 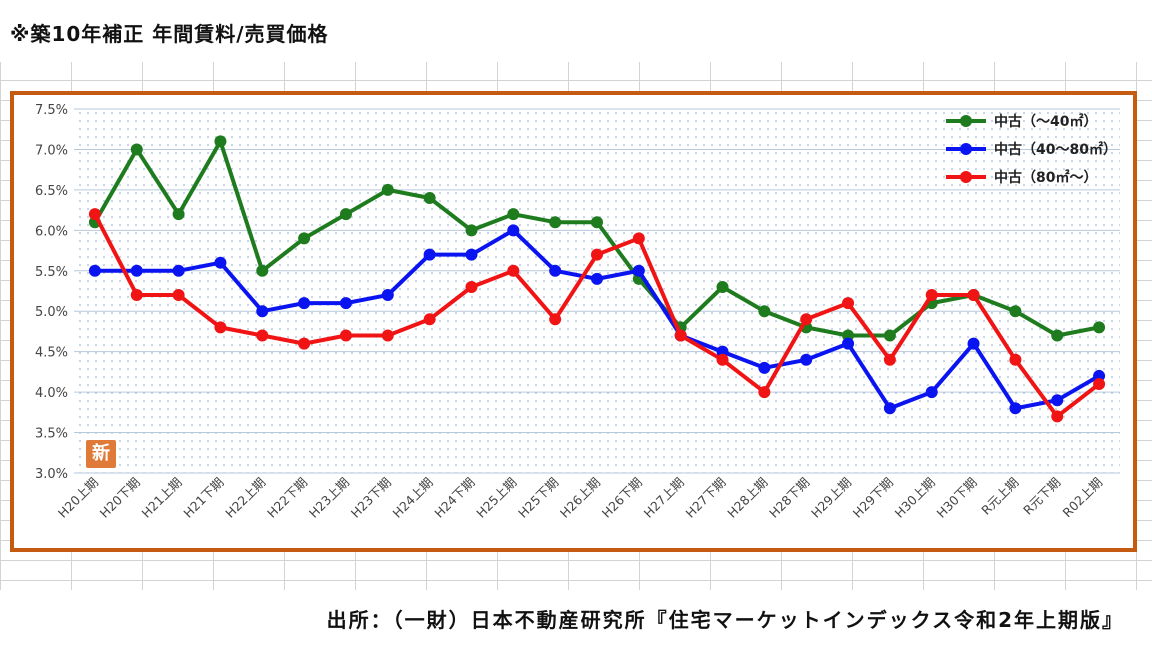 I want to click on x-tick-label: H20下期, so click(x=120, y=498).